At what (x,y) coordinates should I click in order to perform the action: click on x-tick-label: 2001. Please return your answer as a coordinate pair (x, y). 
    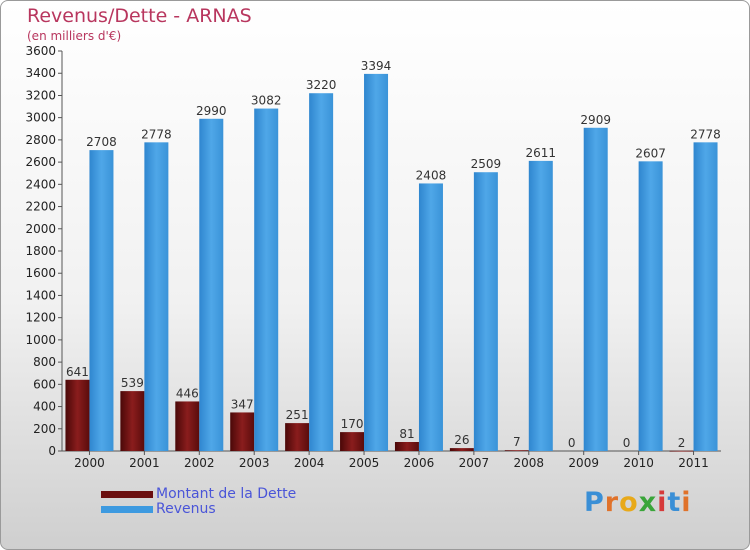
    Looking at the image, I should click on (144, 463).